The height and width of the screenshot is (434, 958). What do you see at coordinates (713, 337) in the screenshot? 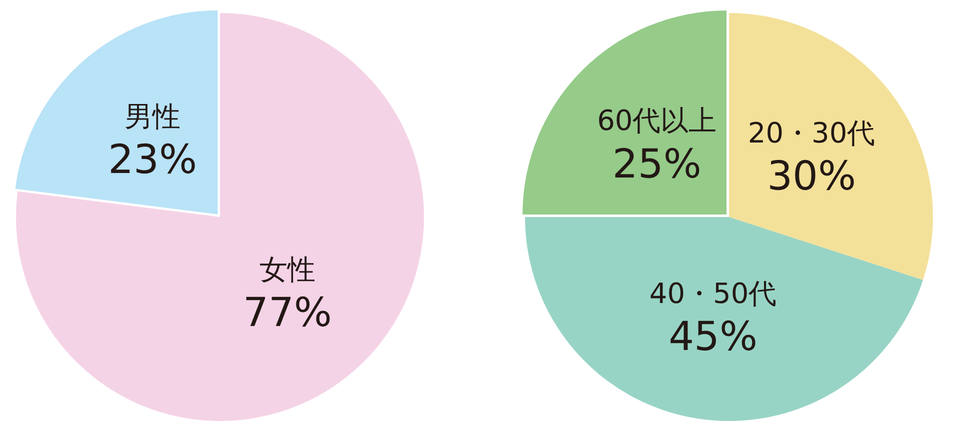
I see `data-label: 45%` at bounding box center [713, 337].